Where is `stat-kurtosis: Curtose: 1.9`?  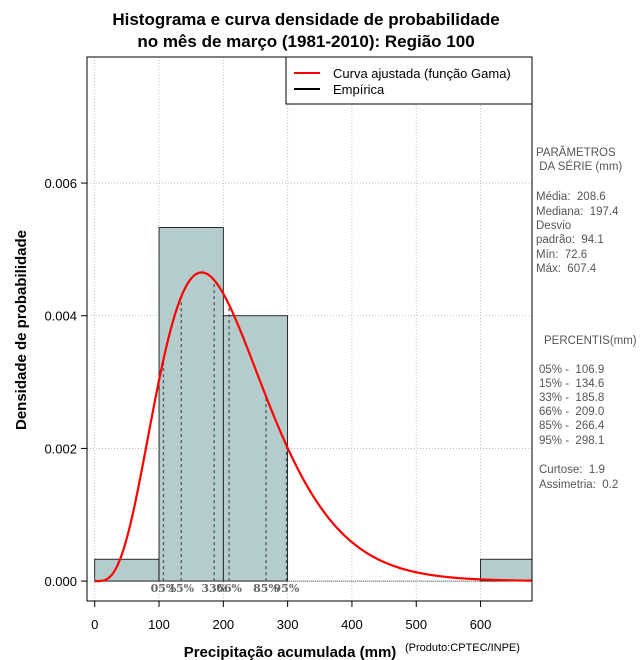
stat-kurtosis: Curtose: 1.9 is located at coordinates (572, 470).